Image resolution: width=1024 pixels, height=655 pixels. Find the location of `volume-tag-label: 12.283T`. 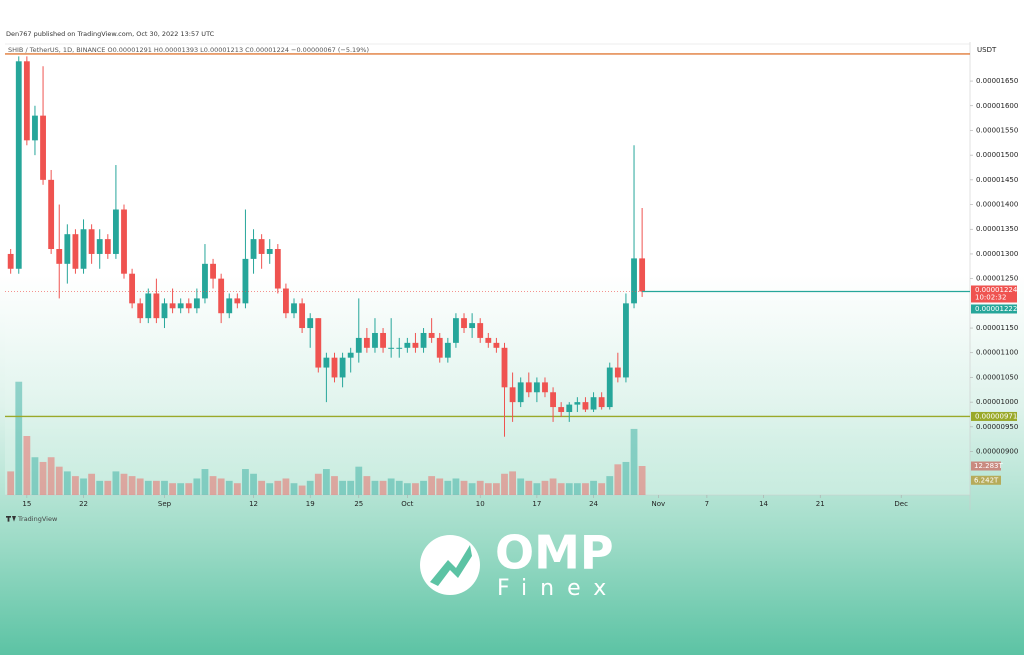

volume-tag-label: 12.283T is located at coordinates (988, 466).